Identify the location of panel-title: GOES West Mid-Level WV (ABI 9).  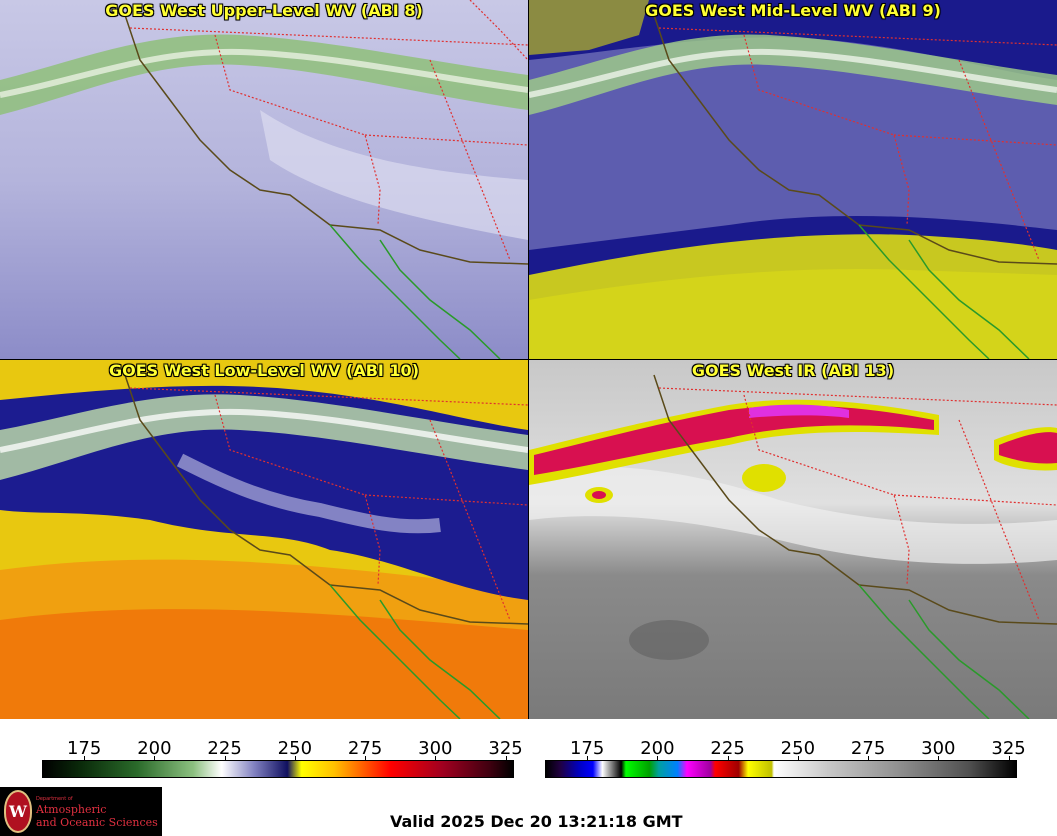
(793, 10).